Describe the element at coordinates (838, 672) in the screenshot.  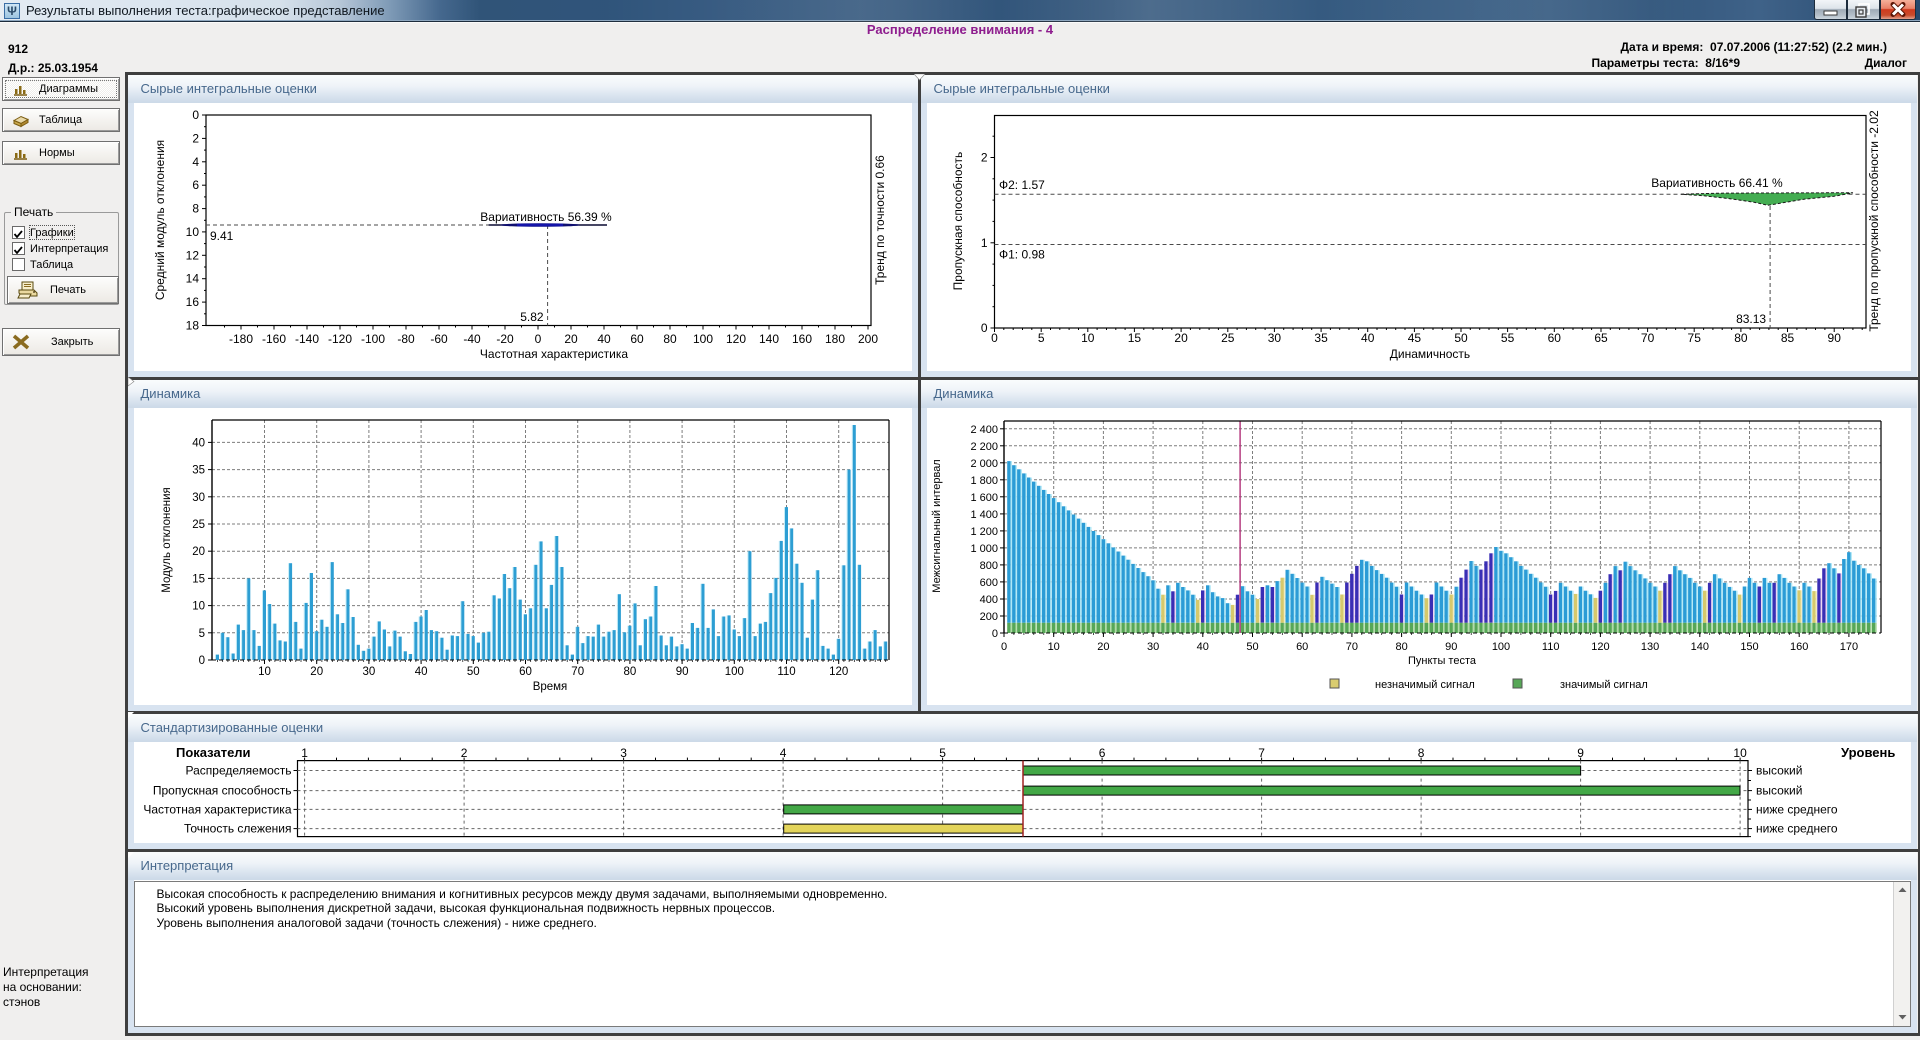
I see `svg-text: 120` at that location.